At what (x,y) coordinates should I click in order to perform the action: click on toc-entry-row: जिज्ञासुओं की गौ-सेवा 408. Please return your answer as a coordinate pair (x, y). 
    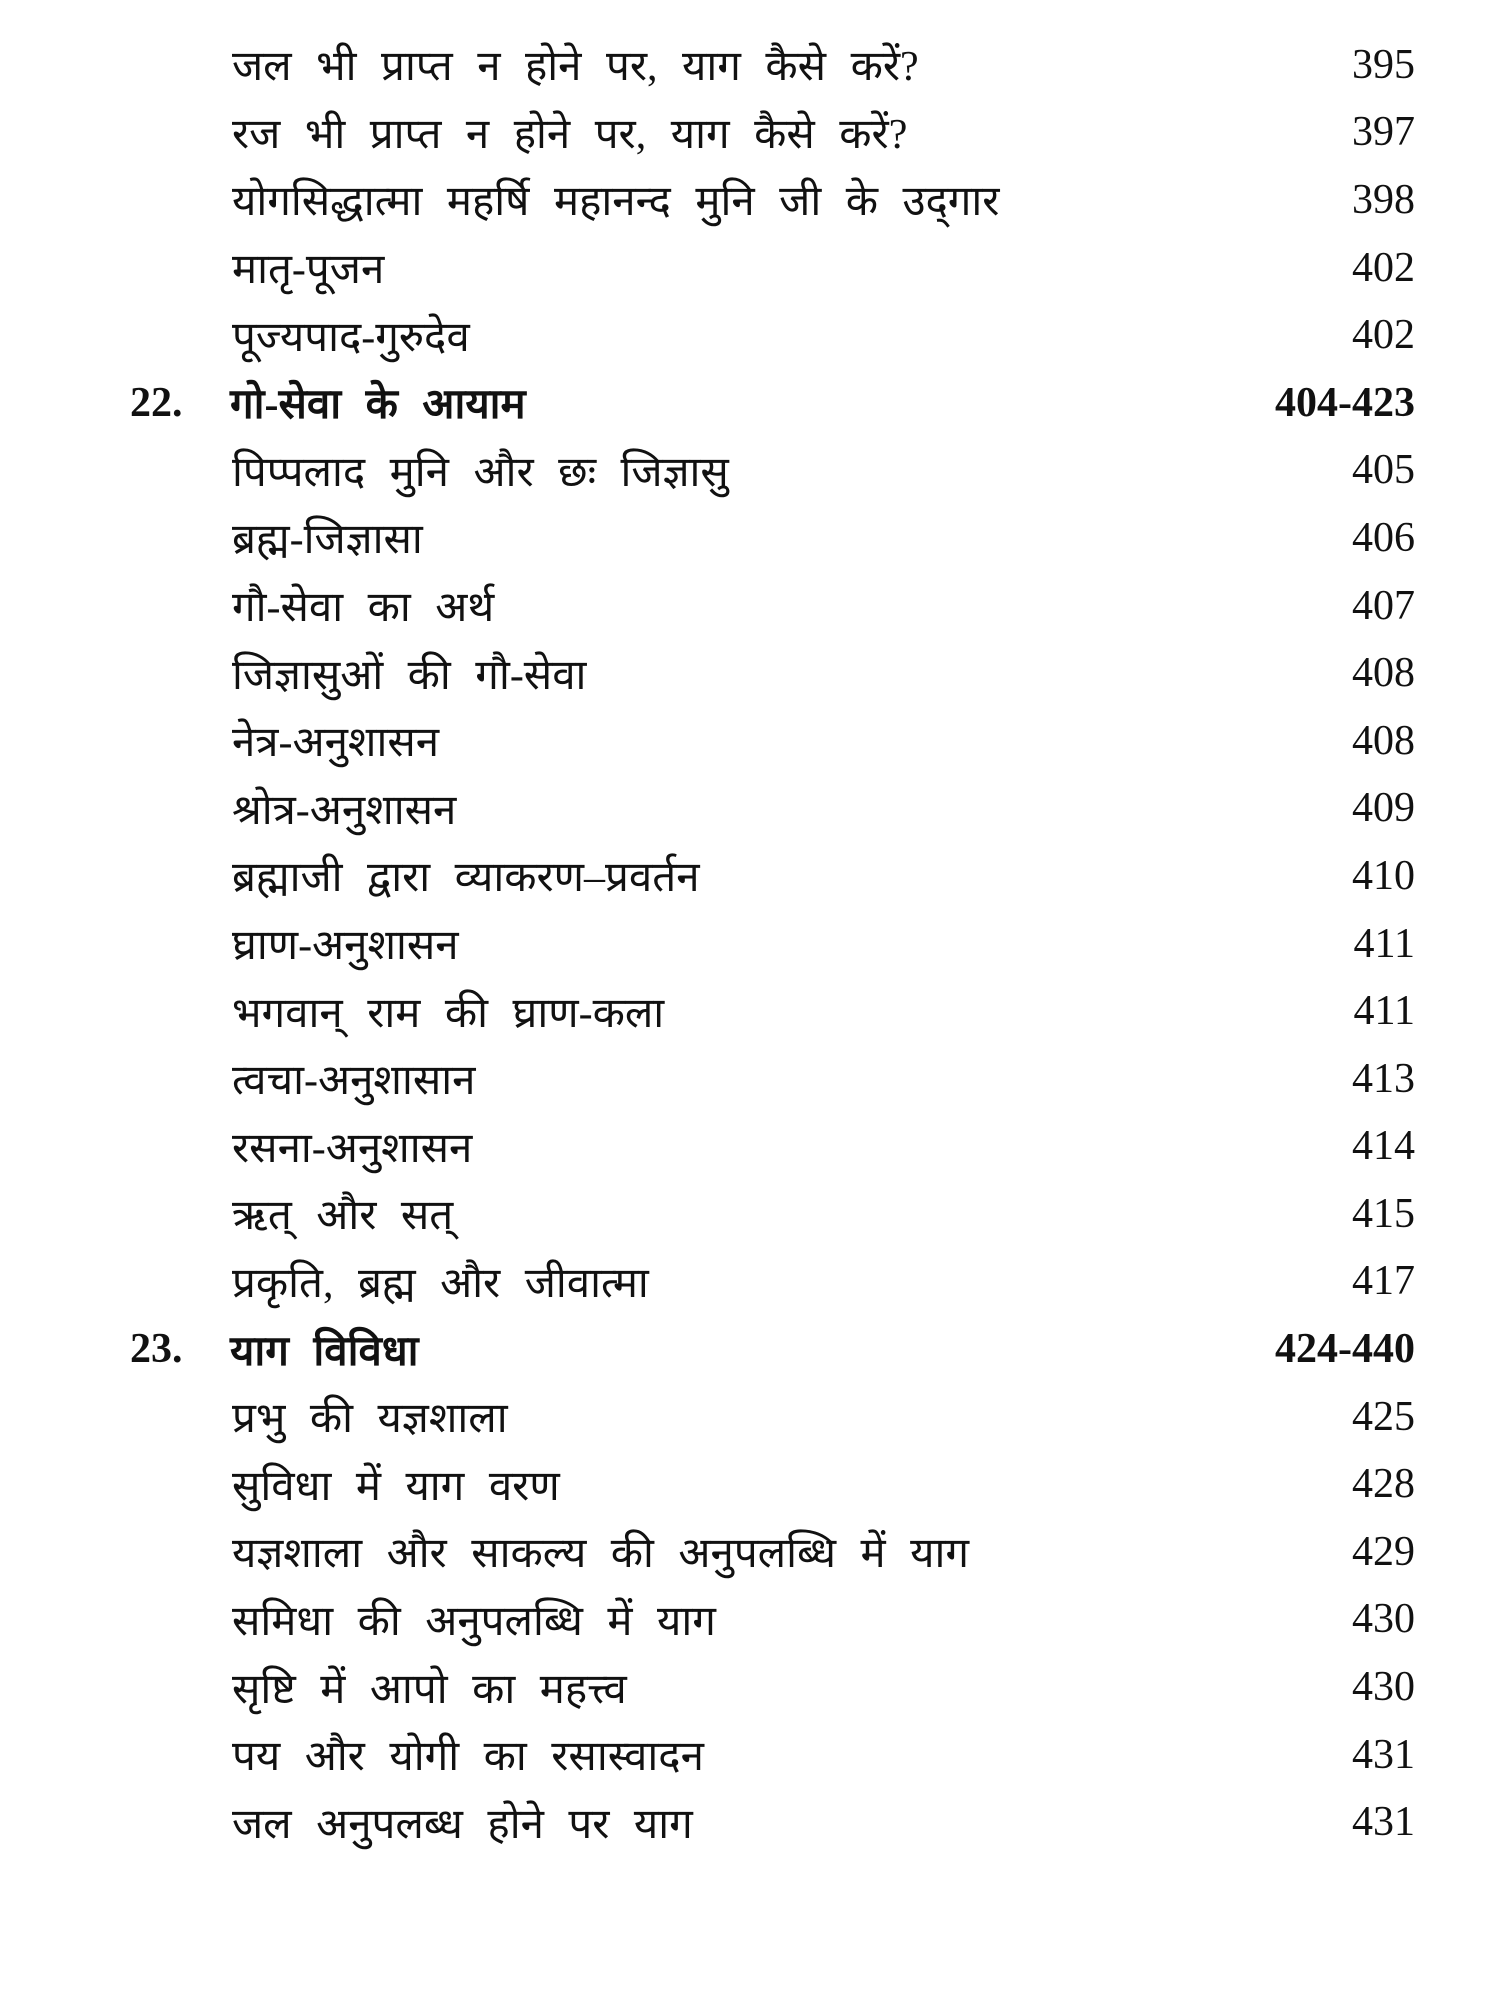
    Looking at the image, I should click on (772, 673).